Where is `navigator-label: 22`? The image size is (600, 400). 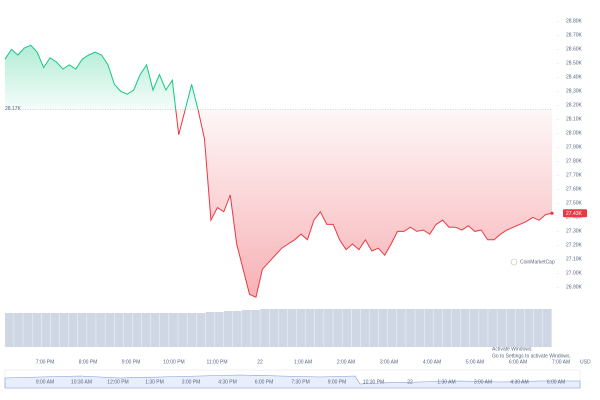
navigator-label: 22 is located at coordinates (410, 382).